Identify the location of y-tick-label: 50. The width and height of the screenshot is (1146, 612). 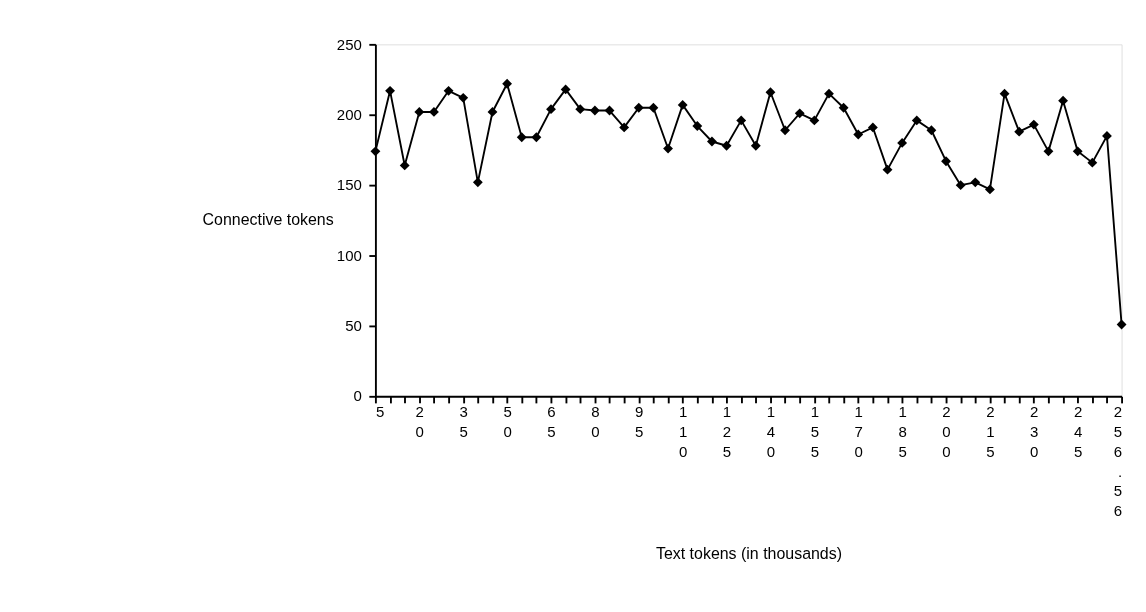
(353, 326).